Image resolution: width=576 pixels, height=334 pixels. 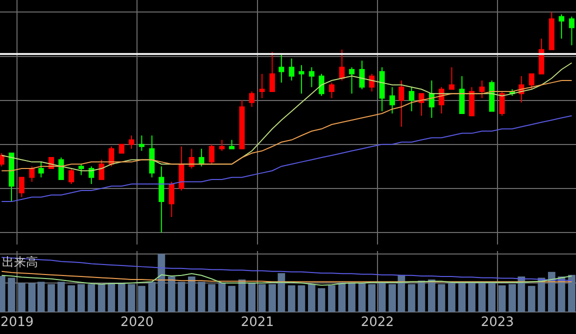 What do you see at coordinates (17, 322) in the screenshot?
I see `x-tick-label: 2019` at bounding box center [17, 322].